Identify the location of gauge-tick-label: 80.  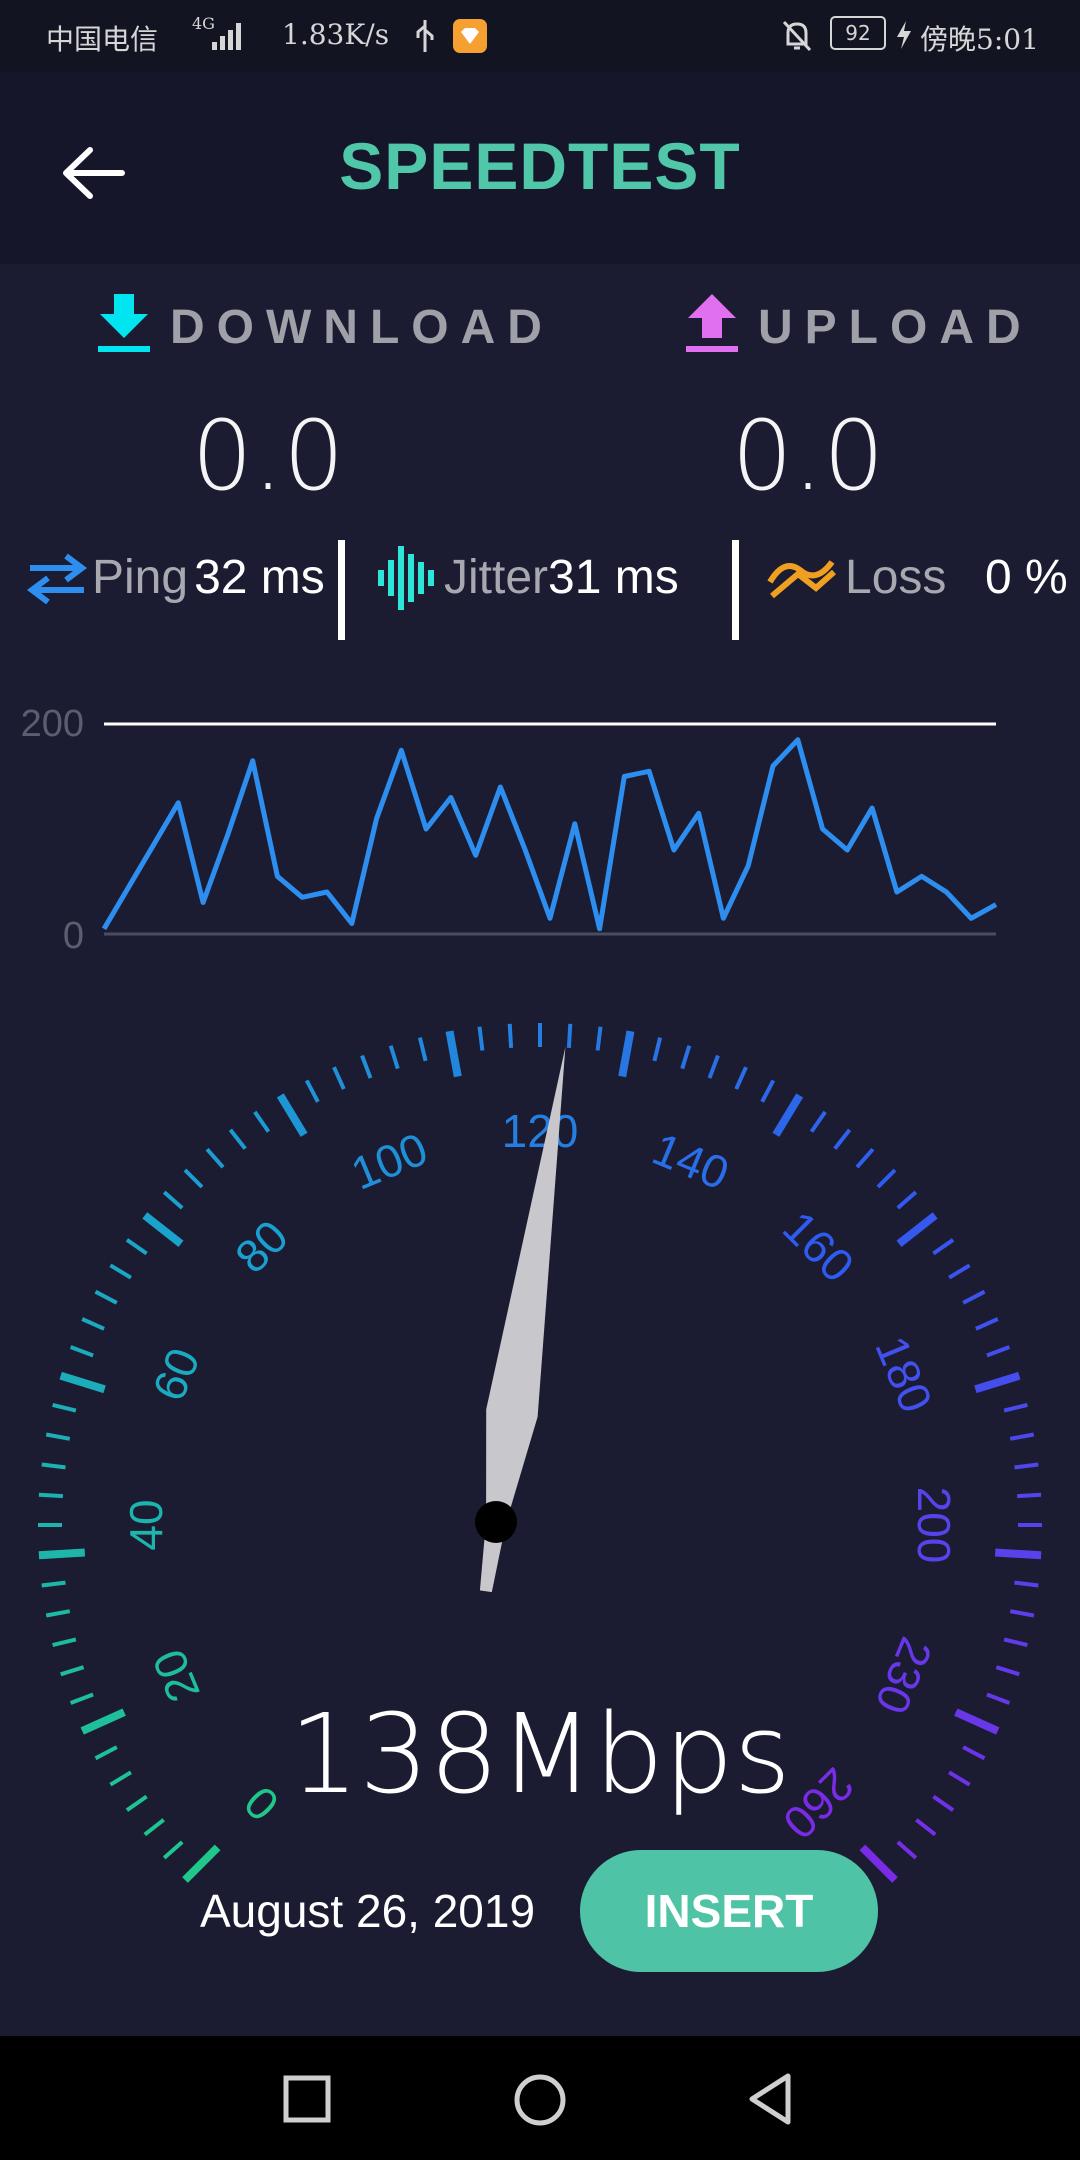
(261, 1246).